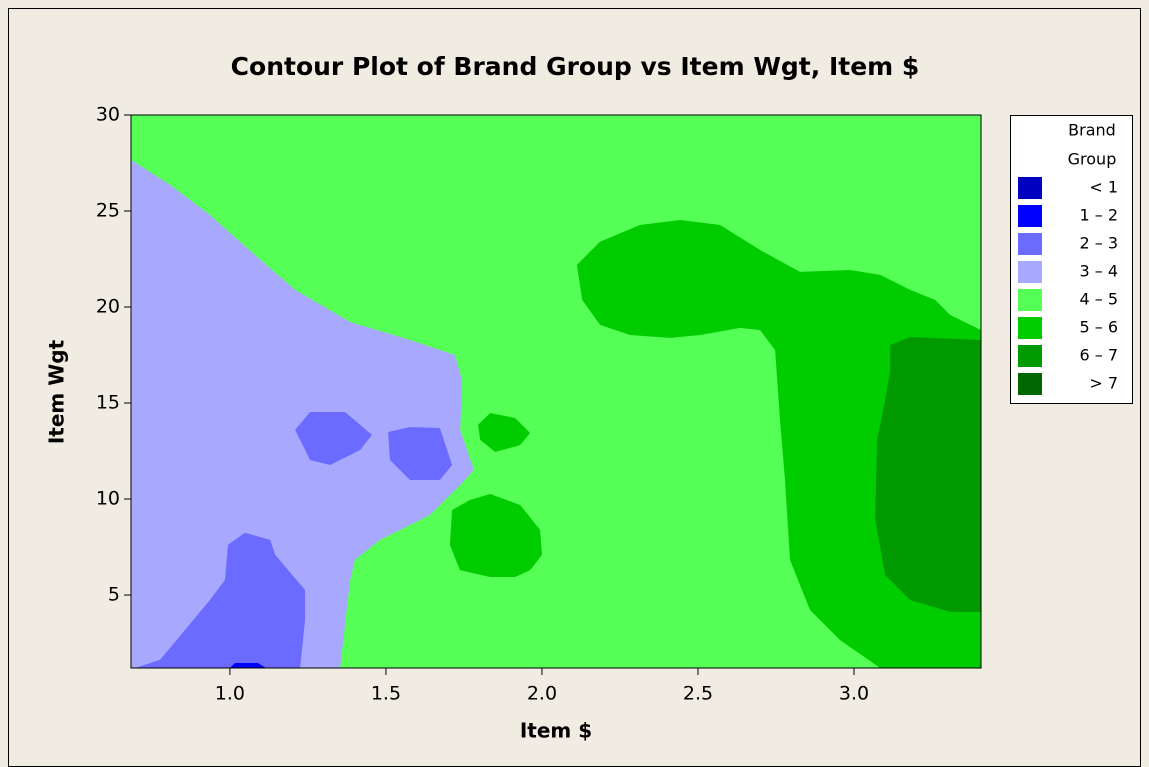  Describe the element at coordinates (698, 694) in the screenshot. I see `x-tick-label: 2.5` at that location.